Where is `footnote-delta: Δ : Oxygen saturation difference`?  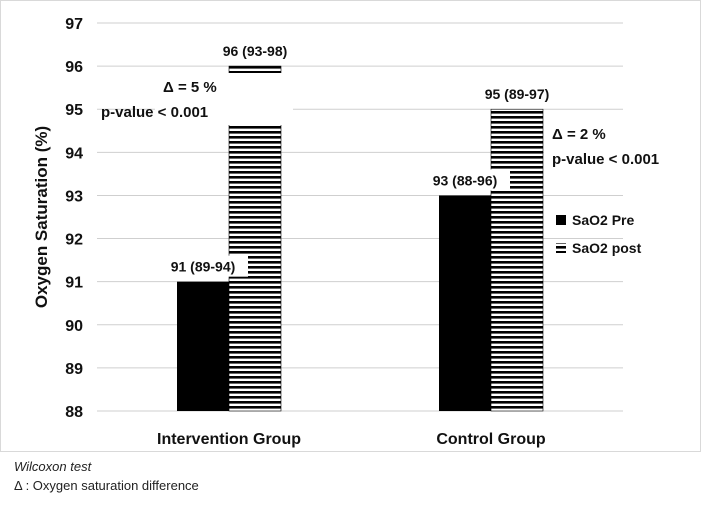
footnote-delta: Δ : Oxygen saturation difference is located at coordinates (106, 485).